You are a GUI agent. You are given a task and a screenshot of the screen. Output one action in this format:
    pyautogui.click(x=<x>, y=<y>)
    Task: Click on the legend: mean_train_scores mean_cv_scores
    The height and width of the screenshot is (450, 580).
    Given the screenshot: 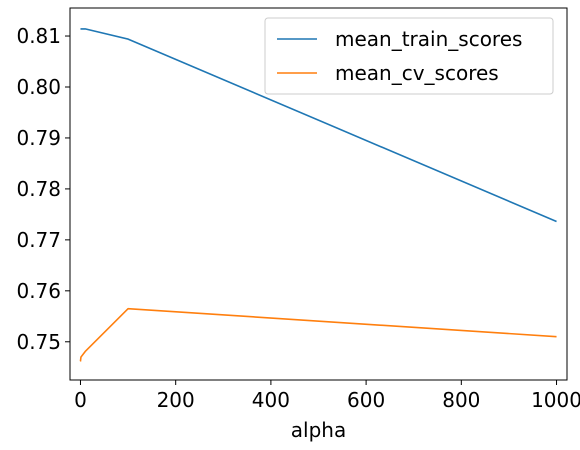 What is the action you would take?
    pyautogui.click(x=409, y=56)
    